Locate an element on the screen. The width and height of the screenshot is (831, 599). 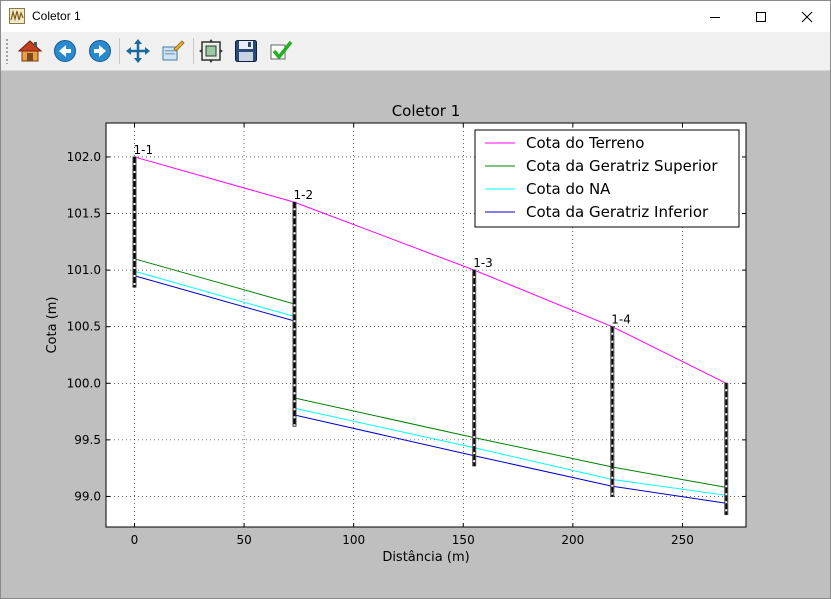
checkmark-icon is located at coordinates (281, 50).